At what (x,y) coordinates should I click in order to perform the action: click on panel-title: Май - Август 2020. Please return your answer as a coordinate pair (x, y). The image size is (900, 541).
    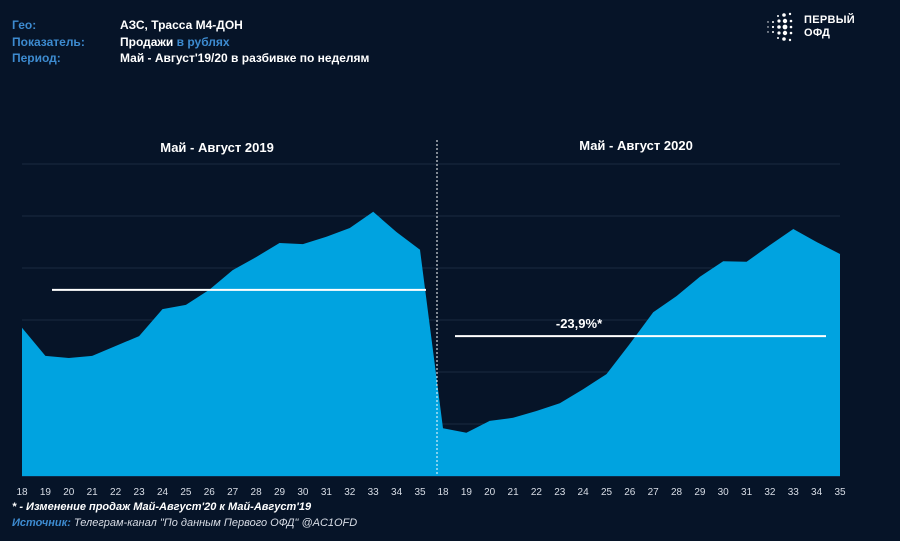
    Looking at the image, I should click on (636, 145).